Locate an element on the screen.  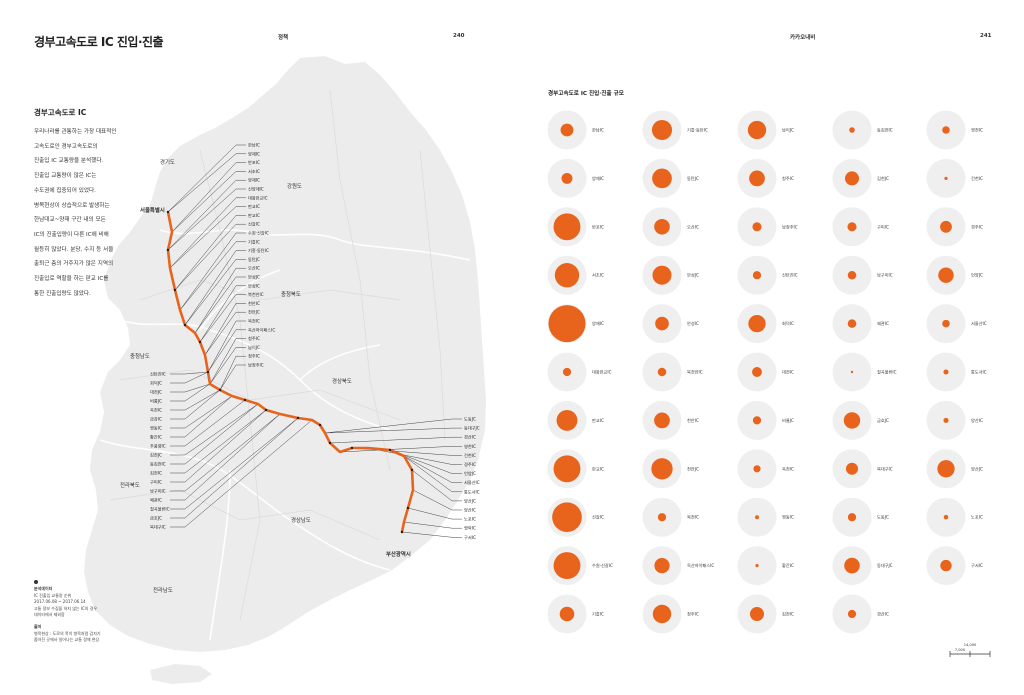
bubble-cell: 왜관IC is located at coordinates (860, 324).